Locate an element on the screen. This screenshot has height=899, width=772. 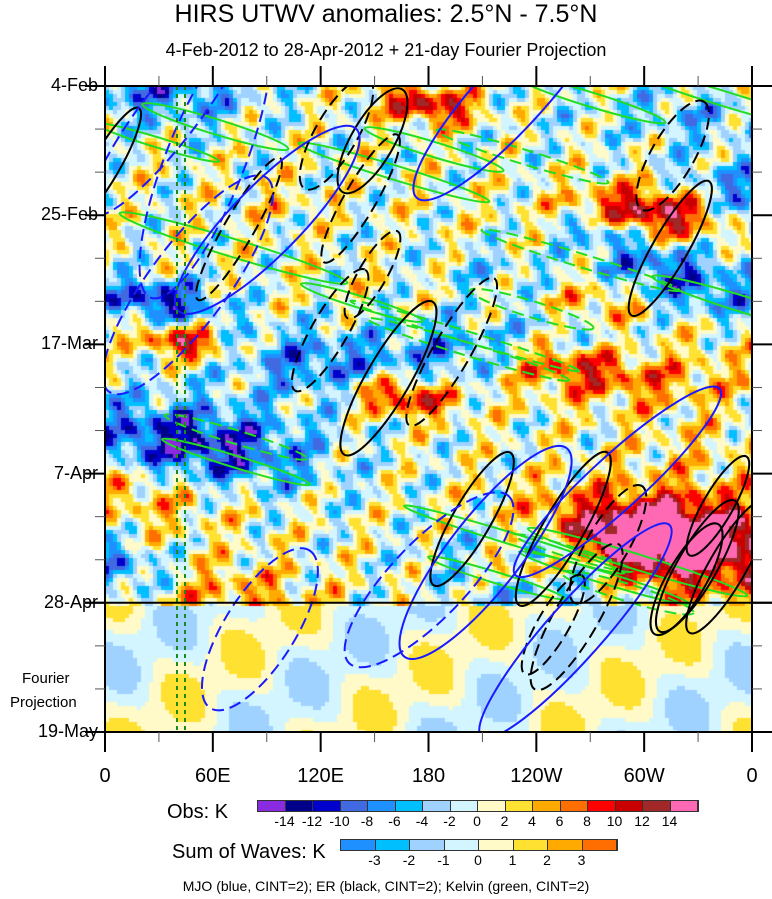
y-tick-label: 19-May is located at coordinates (67, 731).